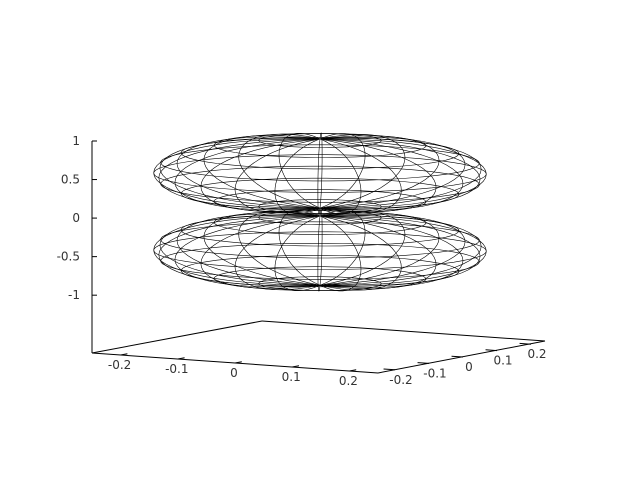 The height and width of the screenshot is (480, 640). I want to click on y-tick-label: 0, so click(469, 367).